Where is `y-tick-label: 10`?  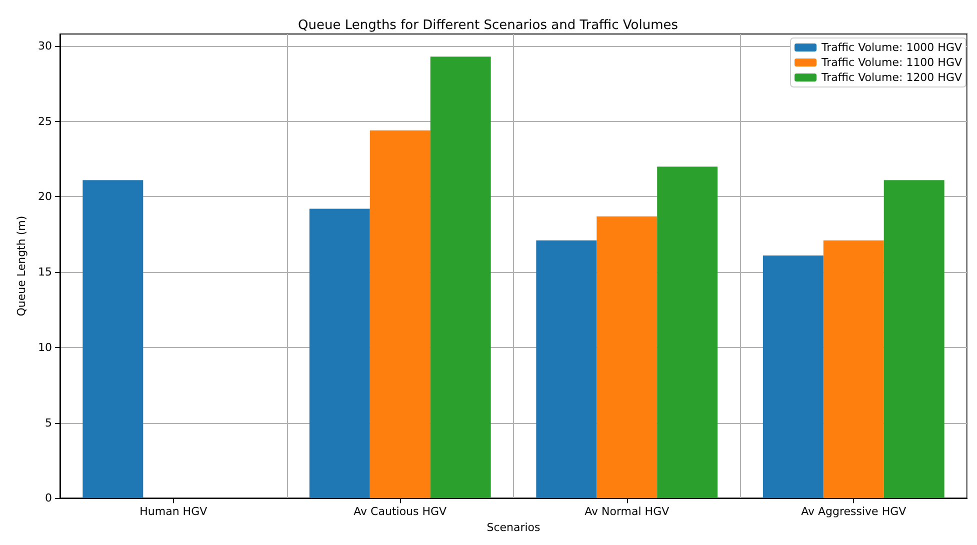
y-tick-label: 10 is located at coordinates (45, 347).